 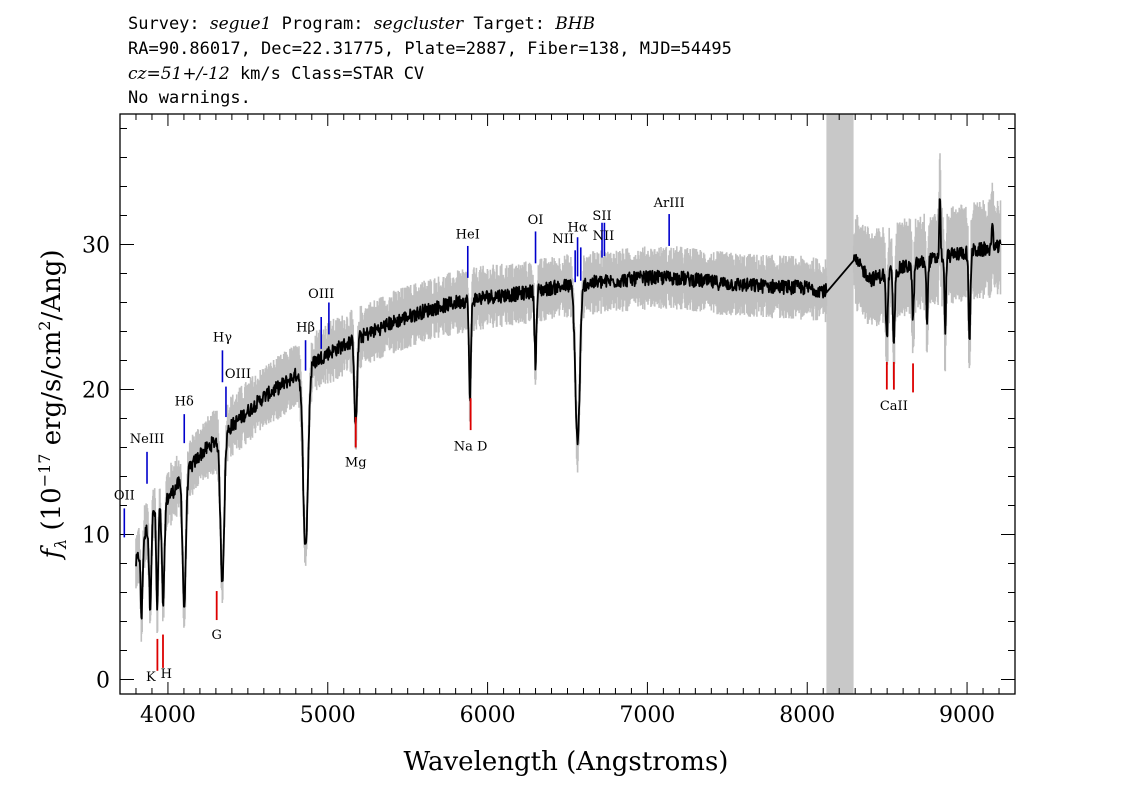 What do you see at coordinates (807, 715) in the screenshot?
I see `x-tick-label: 8000` at bounding box center [807, 715].